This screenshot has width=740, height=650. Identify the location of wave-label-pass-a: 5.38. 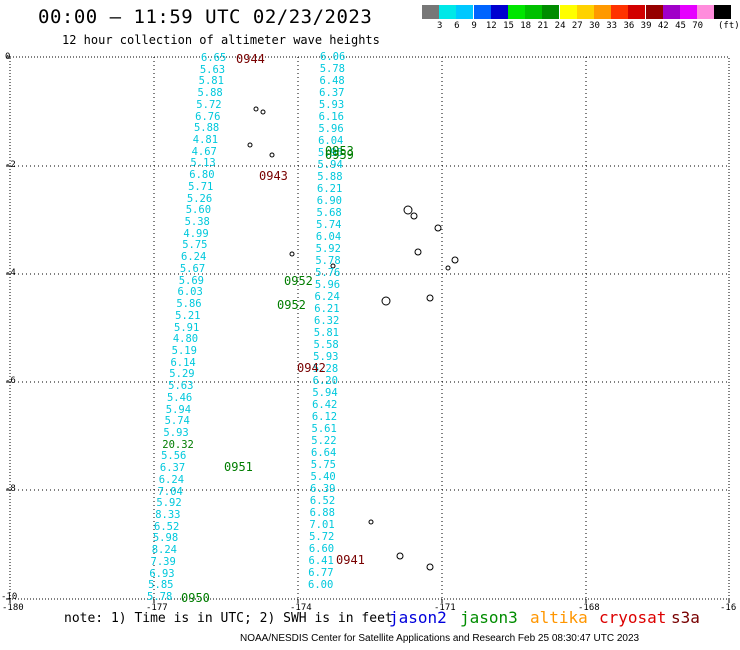
(197, 222).